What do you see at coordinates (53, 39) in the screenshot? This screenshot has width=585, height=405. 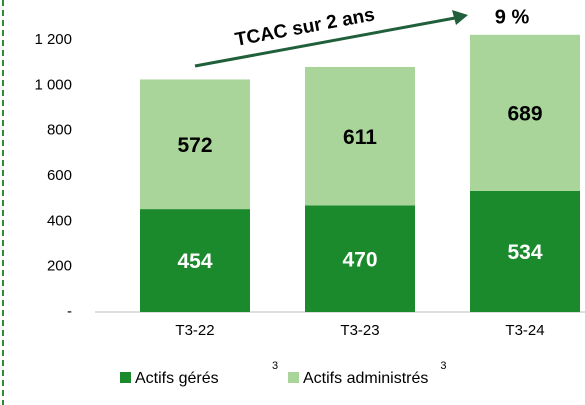 I see `y-tick-label: 1 200` at bounding box center [53, 39].